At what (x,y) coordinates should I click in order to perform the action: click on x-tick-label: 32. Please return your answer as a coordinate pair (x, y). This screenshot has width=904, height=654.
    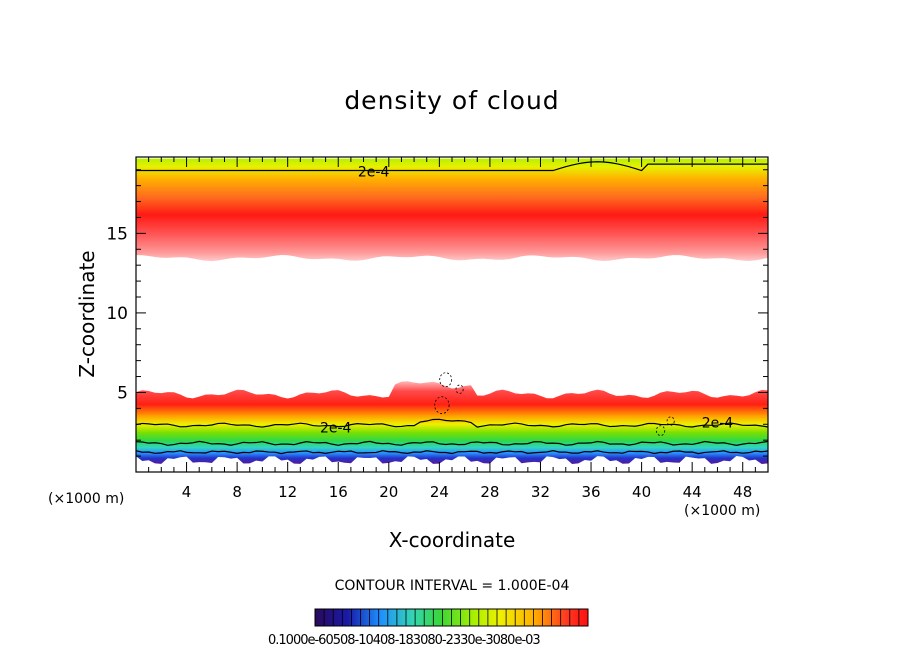
    Looking at the image, I should click on (540, 492).